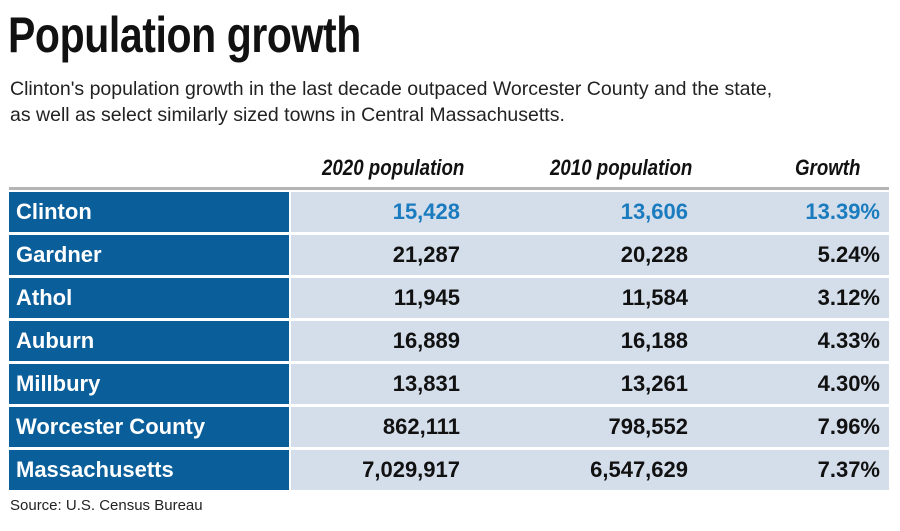 This screenshot has width=900, height=531. I want to click on row-label: Massachusetts, so click(149, 470).